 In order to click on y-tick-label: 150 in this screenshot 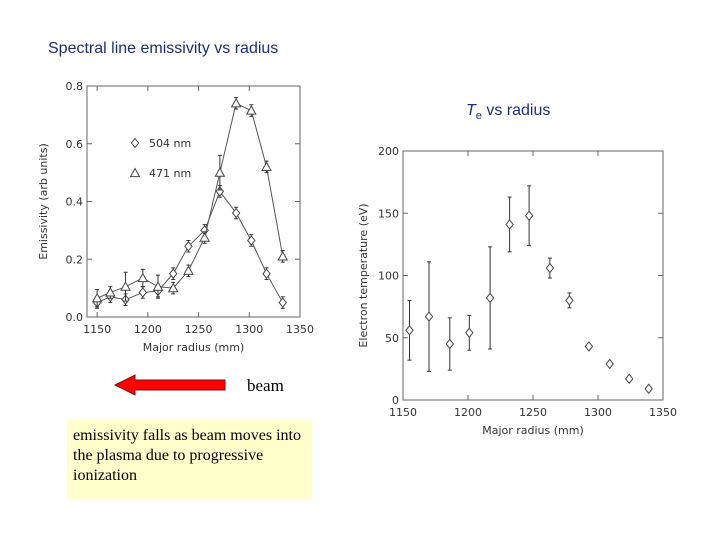, I will do `click(388, 213)`.